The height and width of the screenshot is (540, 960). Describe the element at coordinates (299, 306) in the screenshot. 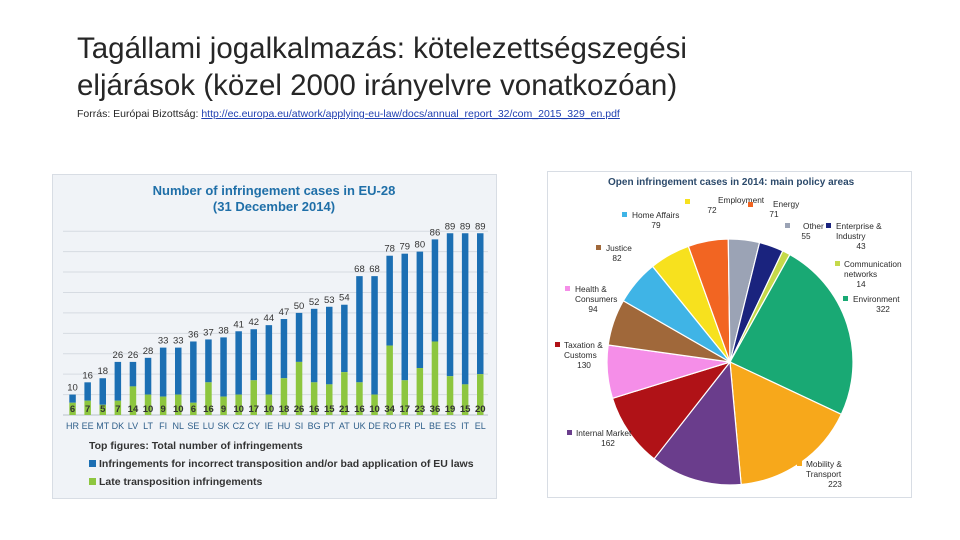

I see `bar-total-label: 50` at that location.